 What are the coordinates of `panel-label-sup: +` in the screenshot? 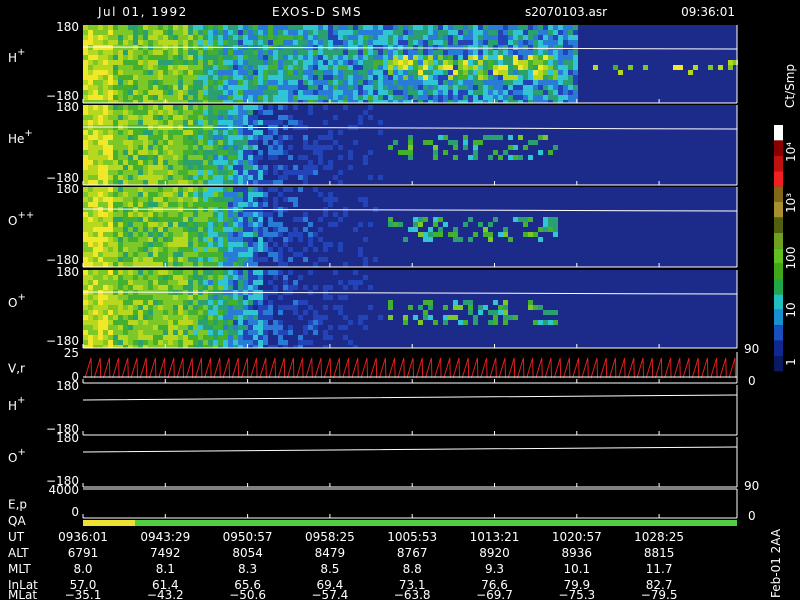 It's located at (21, 452).